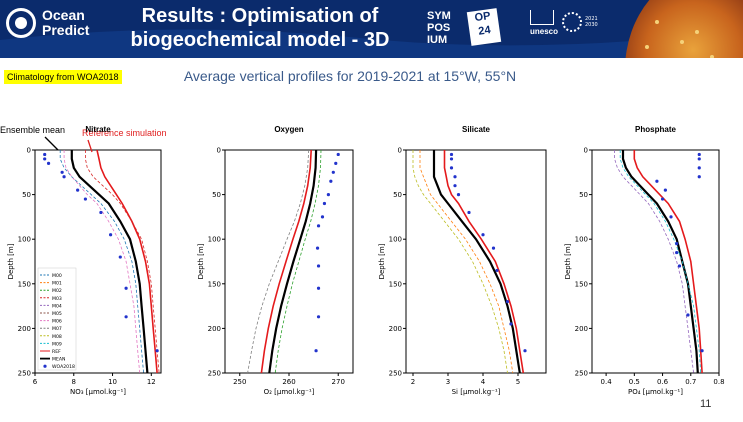 This screenshot has height=422, width=743. Describe the element at coordinates (289, 392) in the screenshot. I see `x-axis-label: O₂ [µmol.kg⁻¹]` at that location.